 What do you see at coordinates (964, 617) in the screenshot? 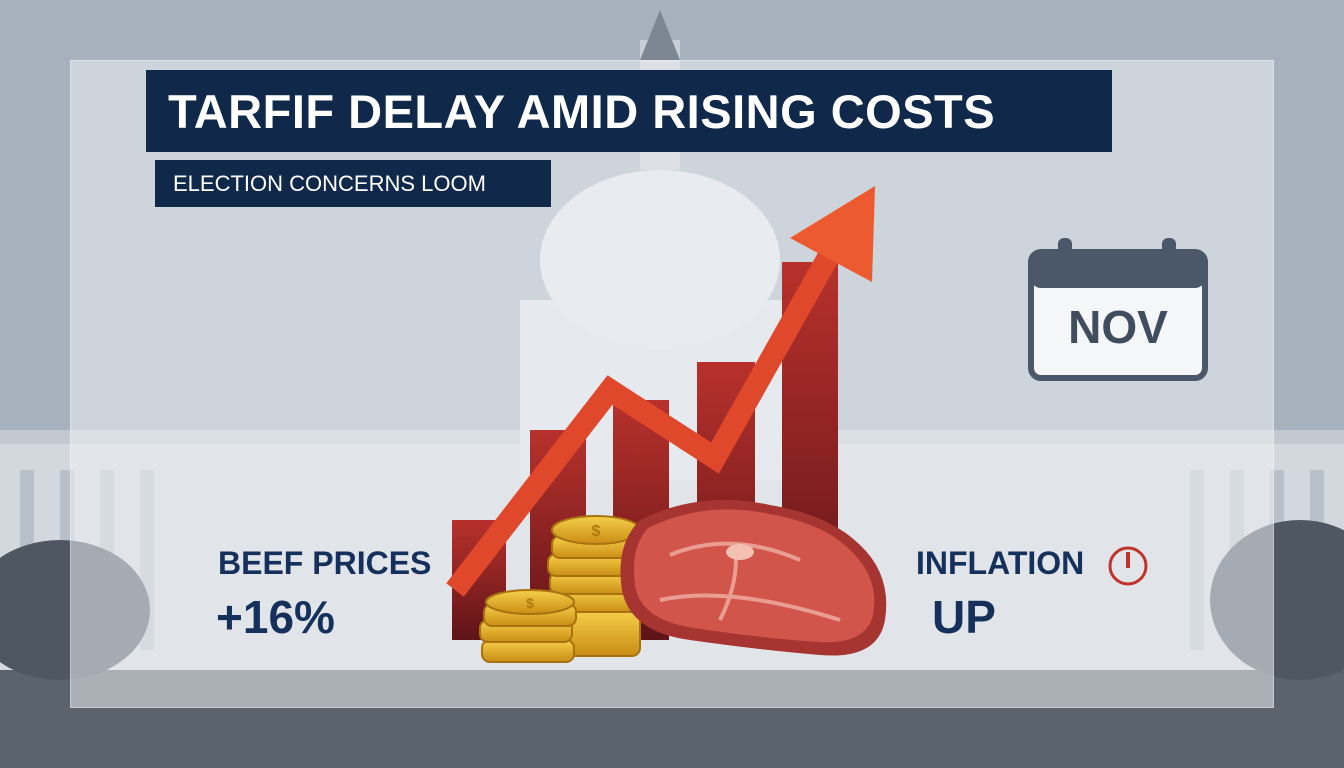
I see `inflation-value: UP` at bounding box center [964, 617].